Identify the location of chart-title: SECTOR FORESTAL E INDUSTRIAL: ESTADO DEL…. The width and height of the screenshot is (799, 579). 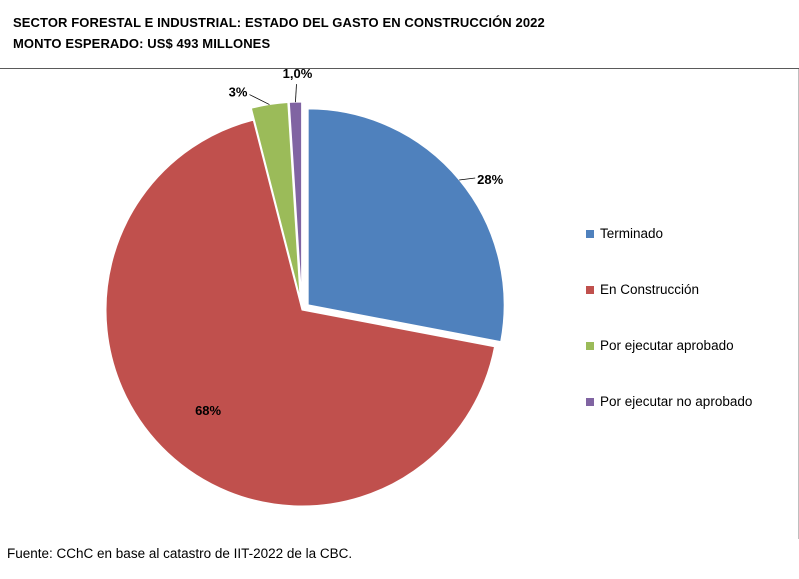
(279, 22).